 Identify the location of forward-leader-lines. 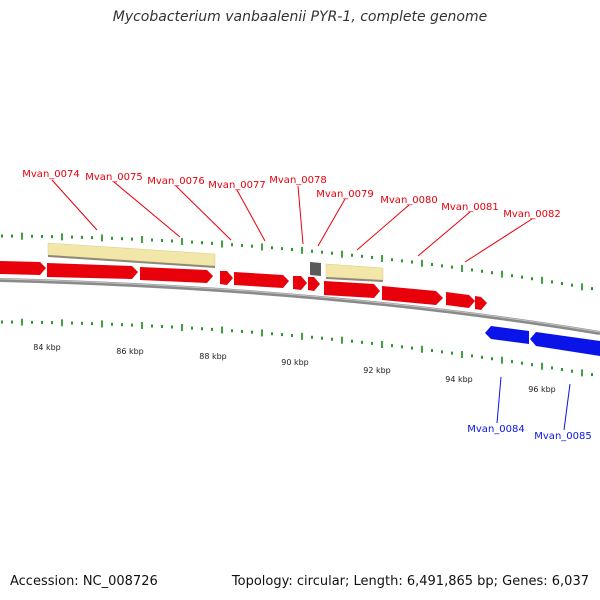
(292, 221).